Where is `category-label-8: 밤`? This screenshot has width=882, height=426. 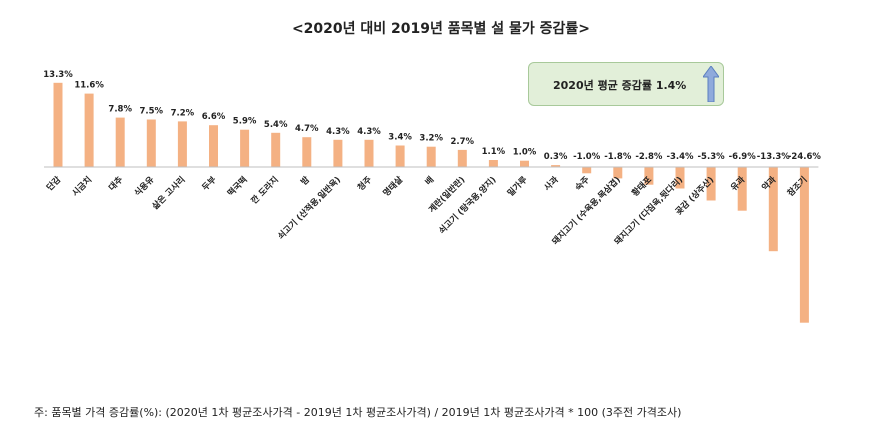 category-label-8: 밤 is located at coordinates (305, 180).